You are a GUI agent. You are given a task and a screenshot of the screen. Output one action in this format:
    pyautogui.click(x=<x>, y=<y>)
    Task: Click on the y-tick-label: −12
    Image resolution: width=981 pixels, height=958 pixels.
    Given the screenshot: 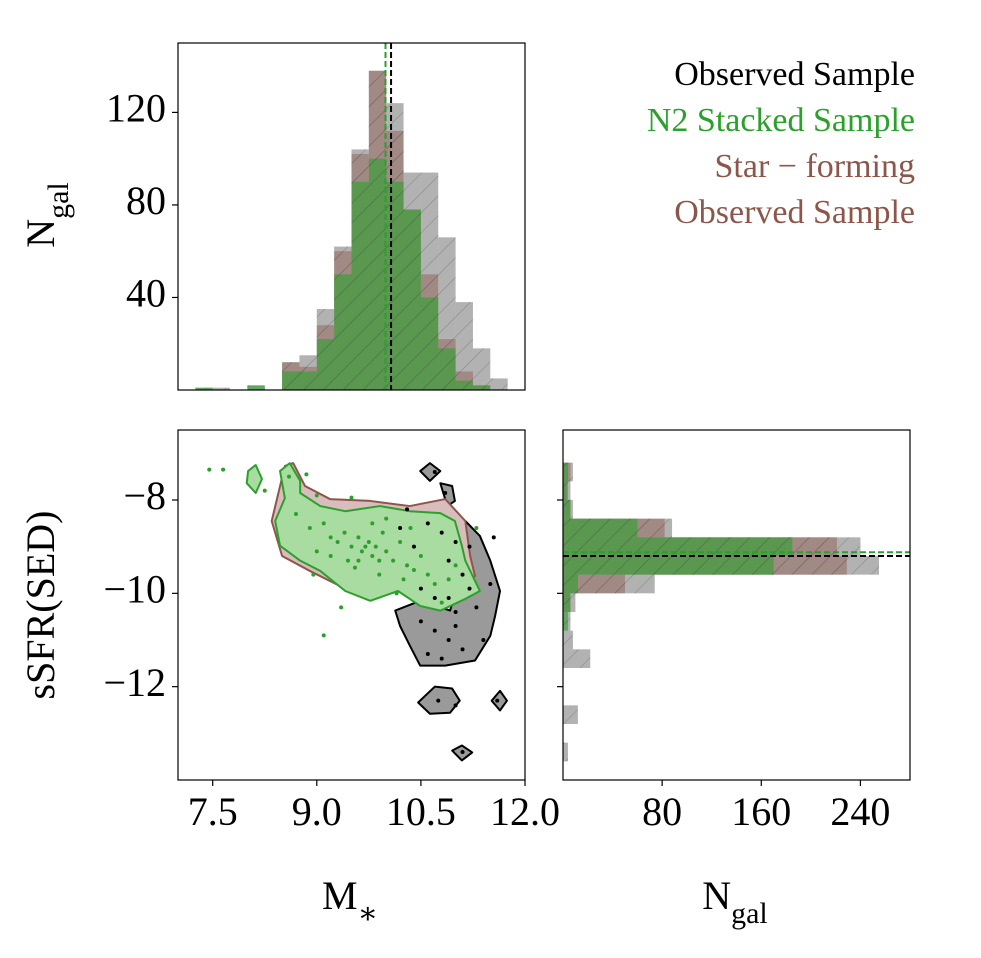 What is the action you would take?
    pyautogui.click(x=134, y=682)
    